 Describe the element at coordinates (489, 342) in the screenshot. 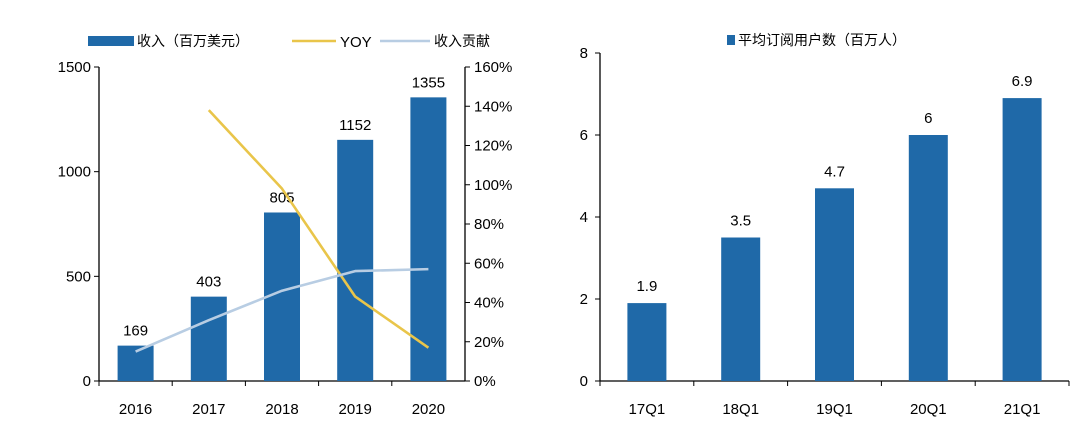

I see `right-y-tick-label: 20%` at that location.